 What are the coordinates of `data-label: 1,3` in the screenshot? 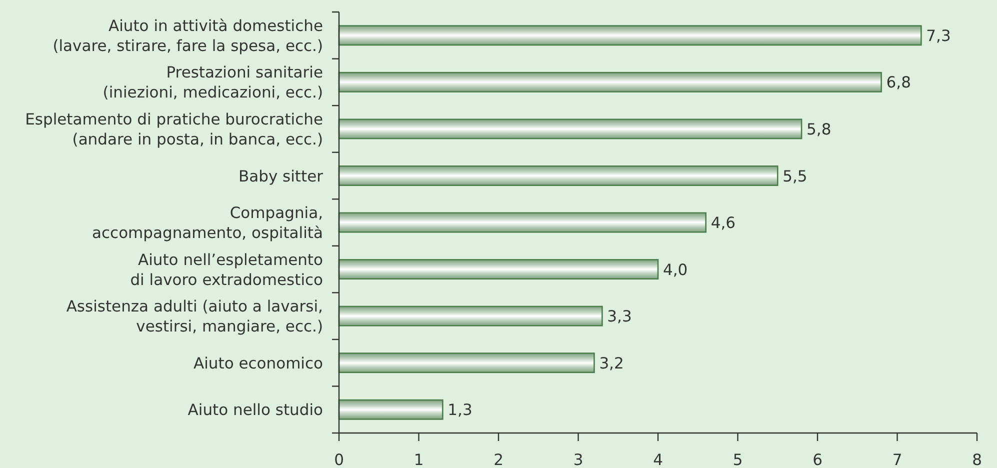 It's located at (460, 410).